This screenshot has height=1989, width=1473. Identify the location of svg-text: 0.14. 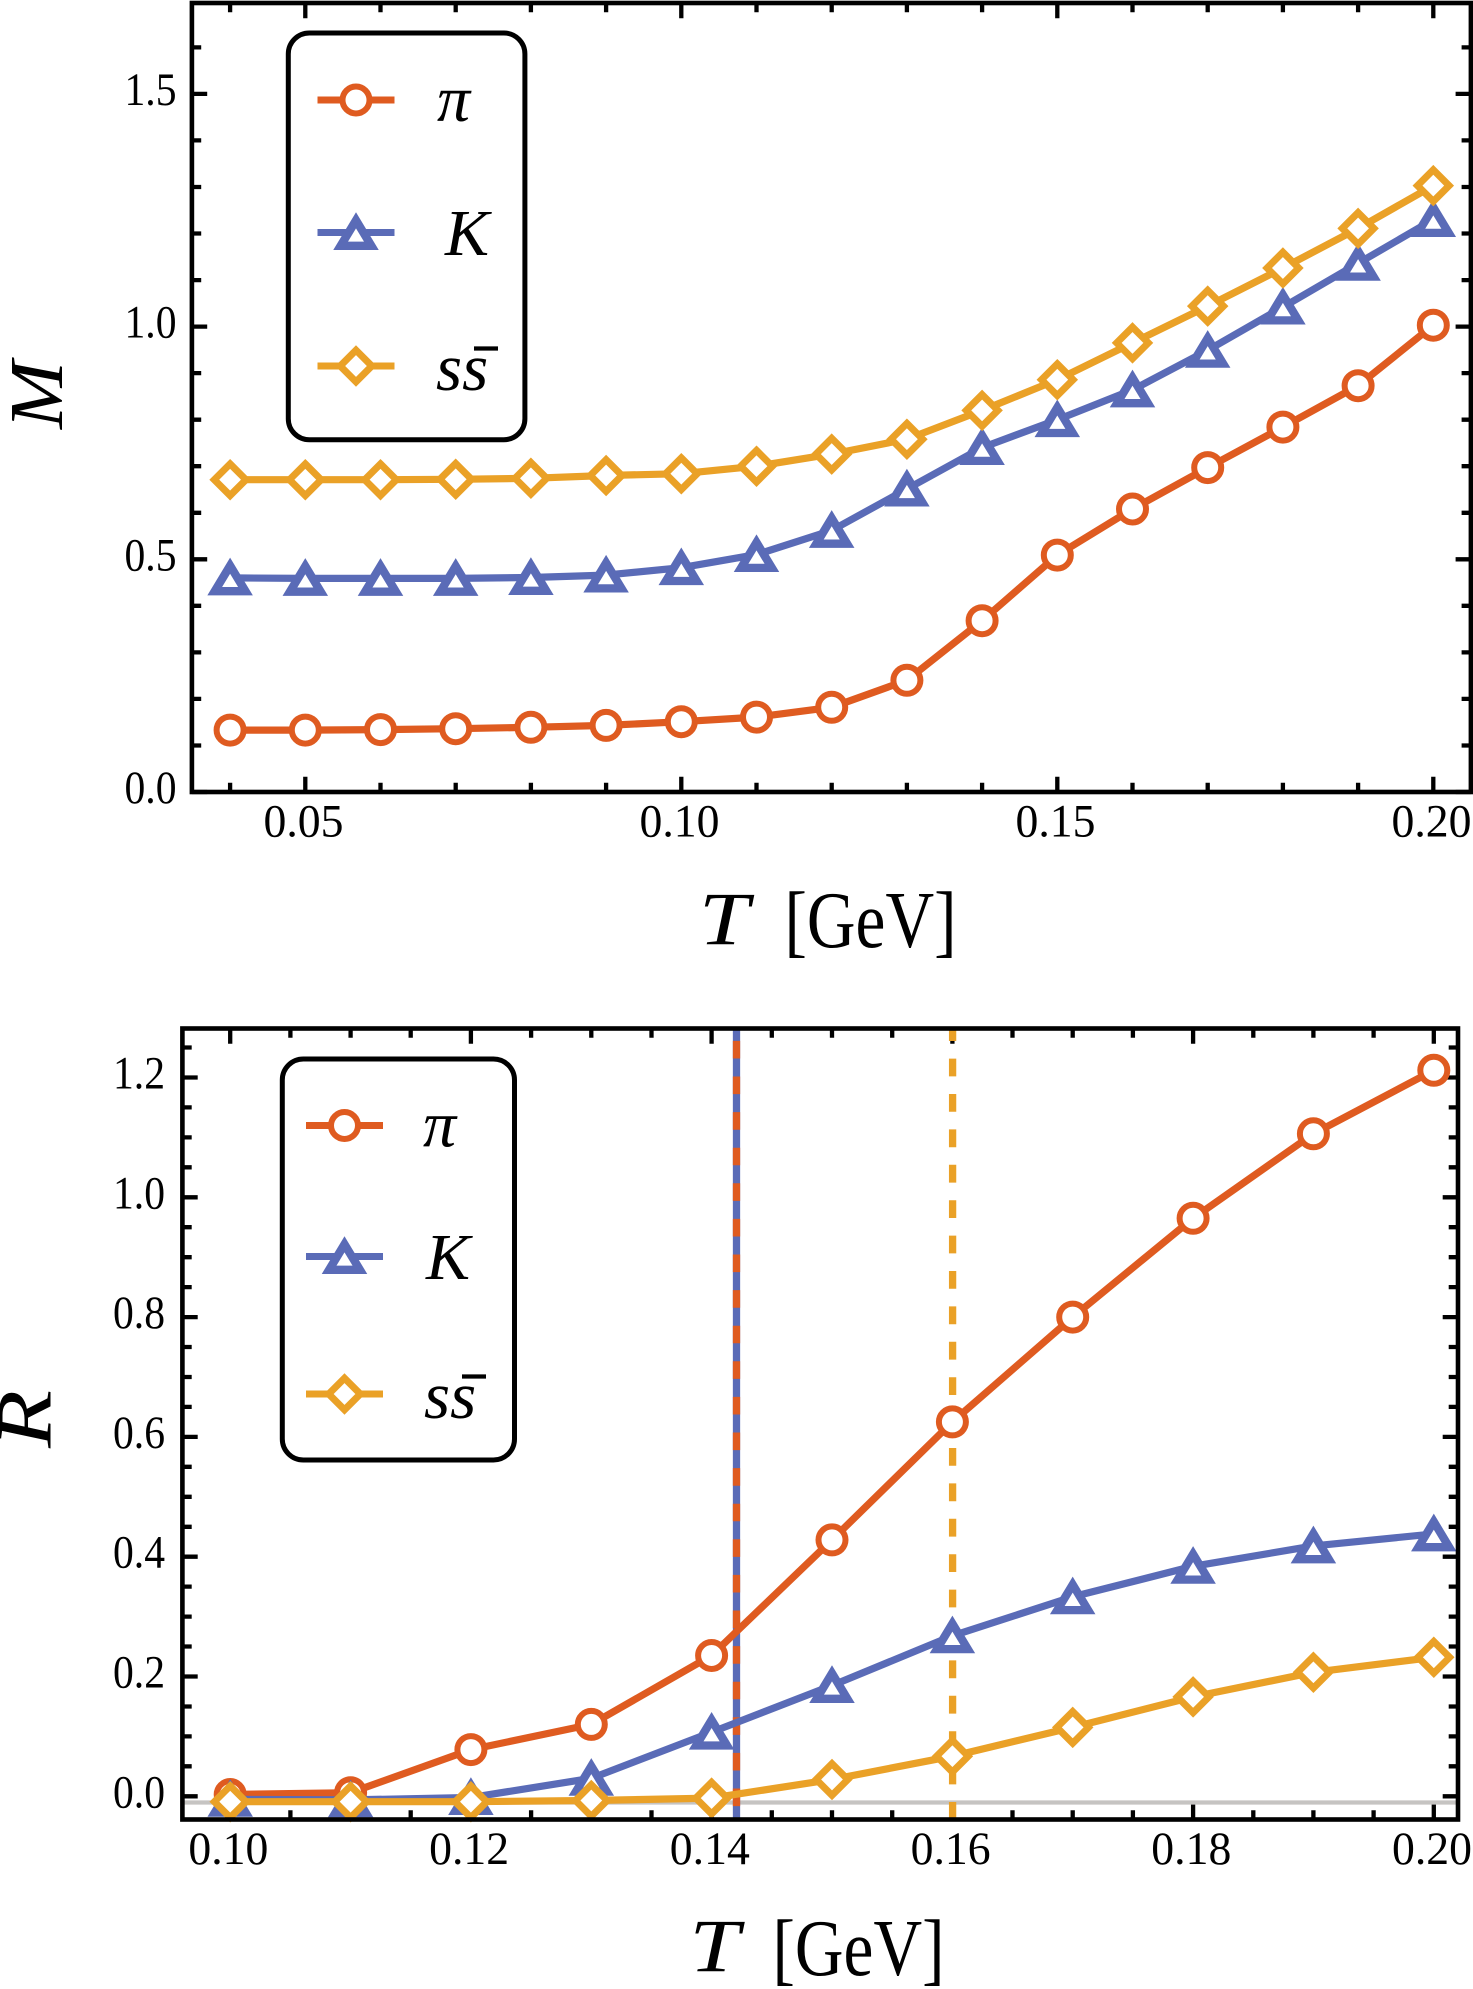
(710, 1849).